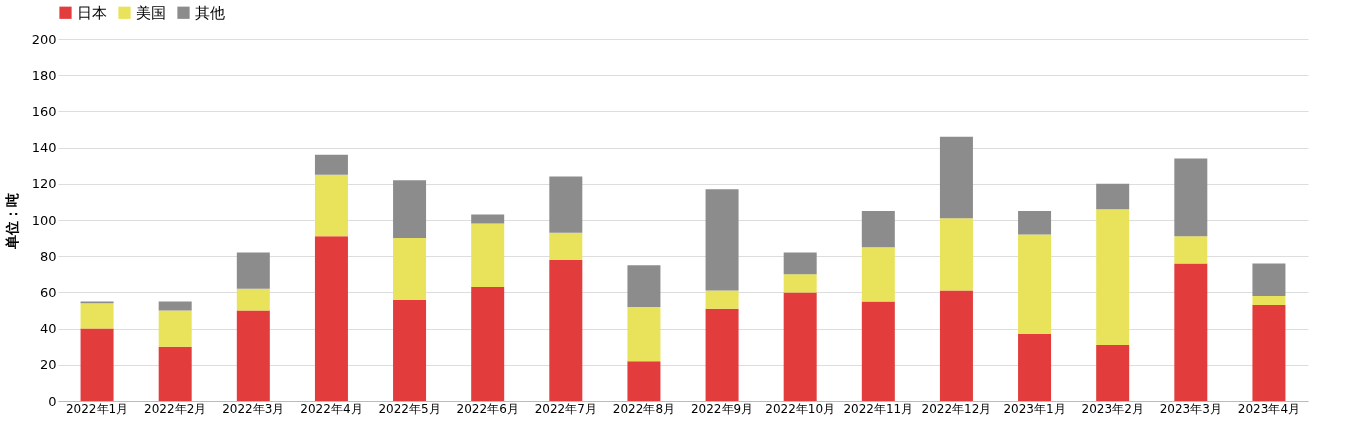 Image resolution: width=1363 pixels, height=424 pixels. Describe the element at coordinates (409, 408) in the screenshot. I see `x-tick-label: 2022年5月` at that location.